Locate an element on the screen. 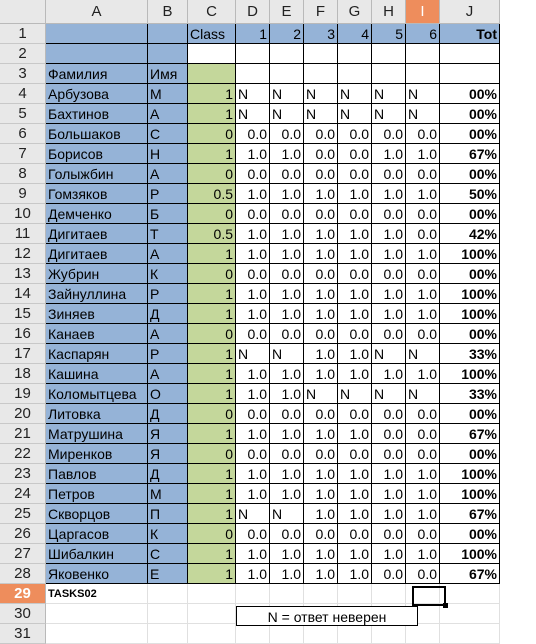  initial-cell: М is located at coordinates (168, 494).